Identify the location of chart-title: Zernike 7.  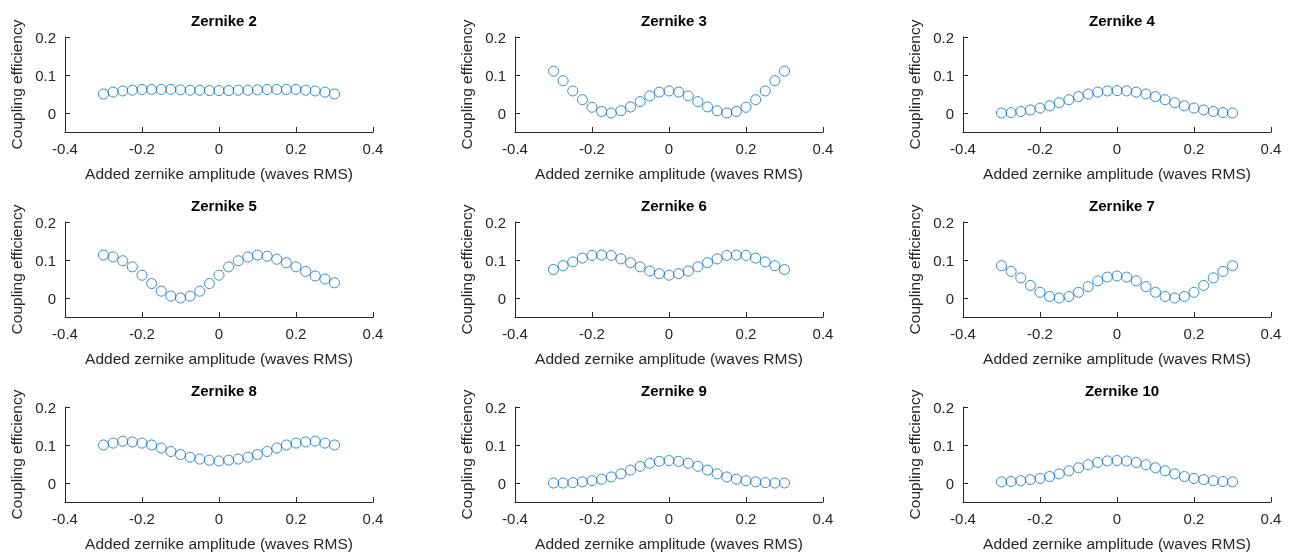
(1122, 205).